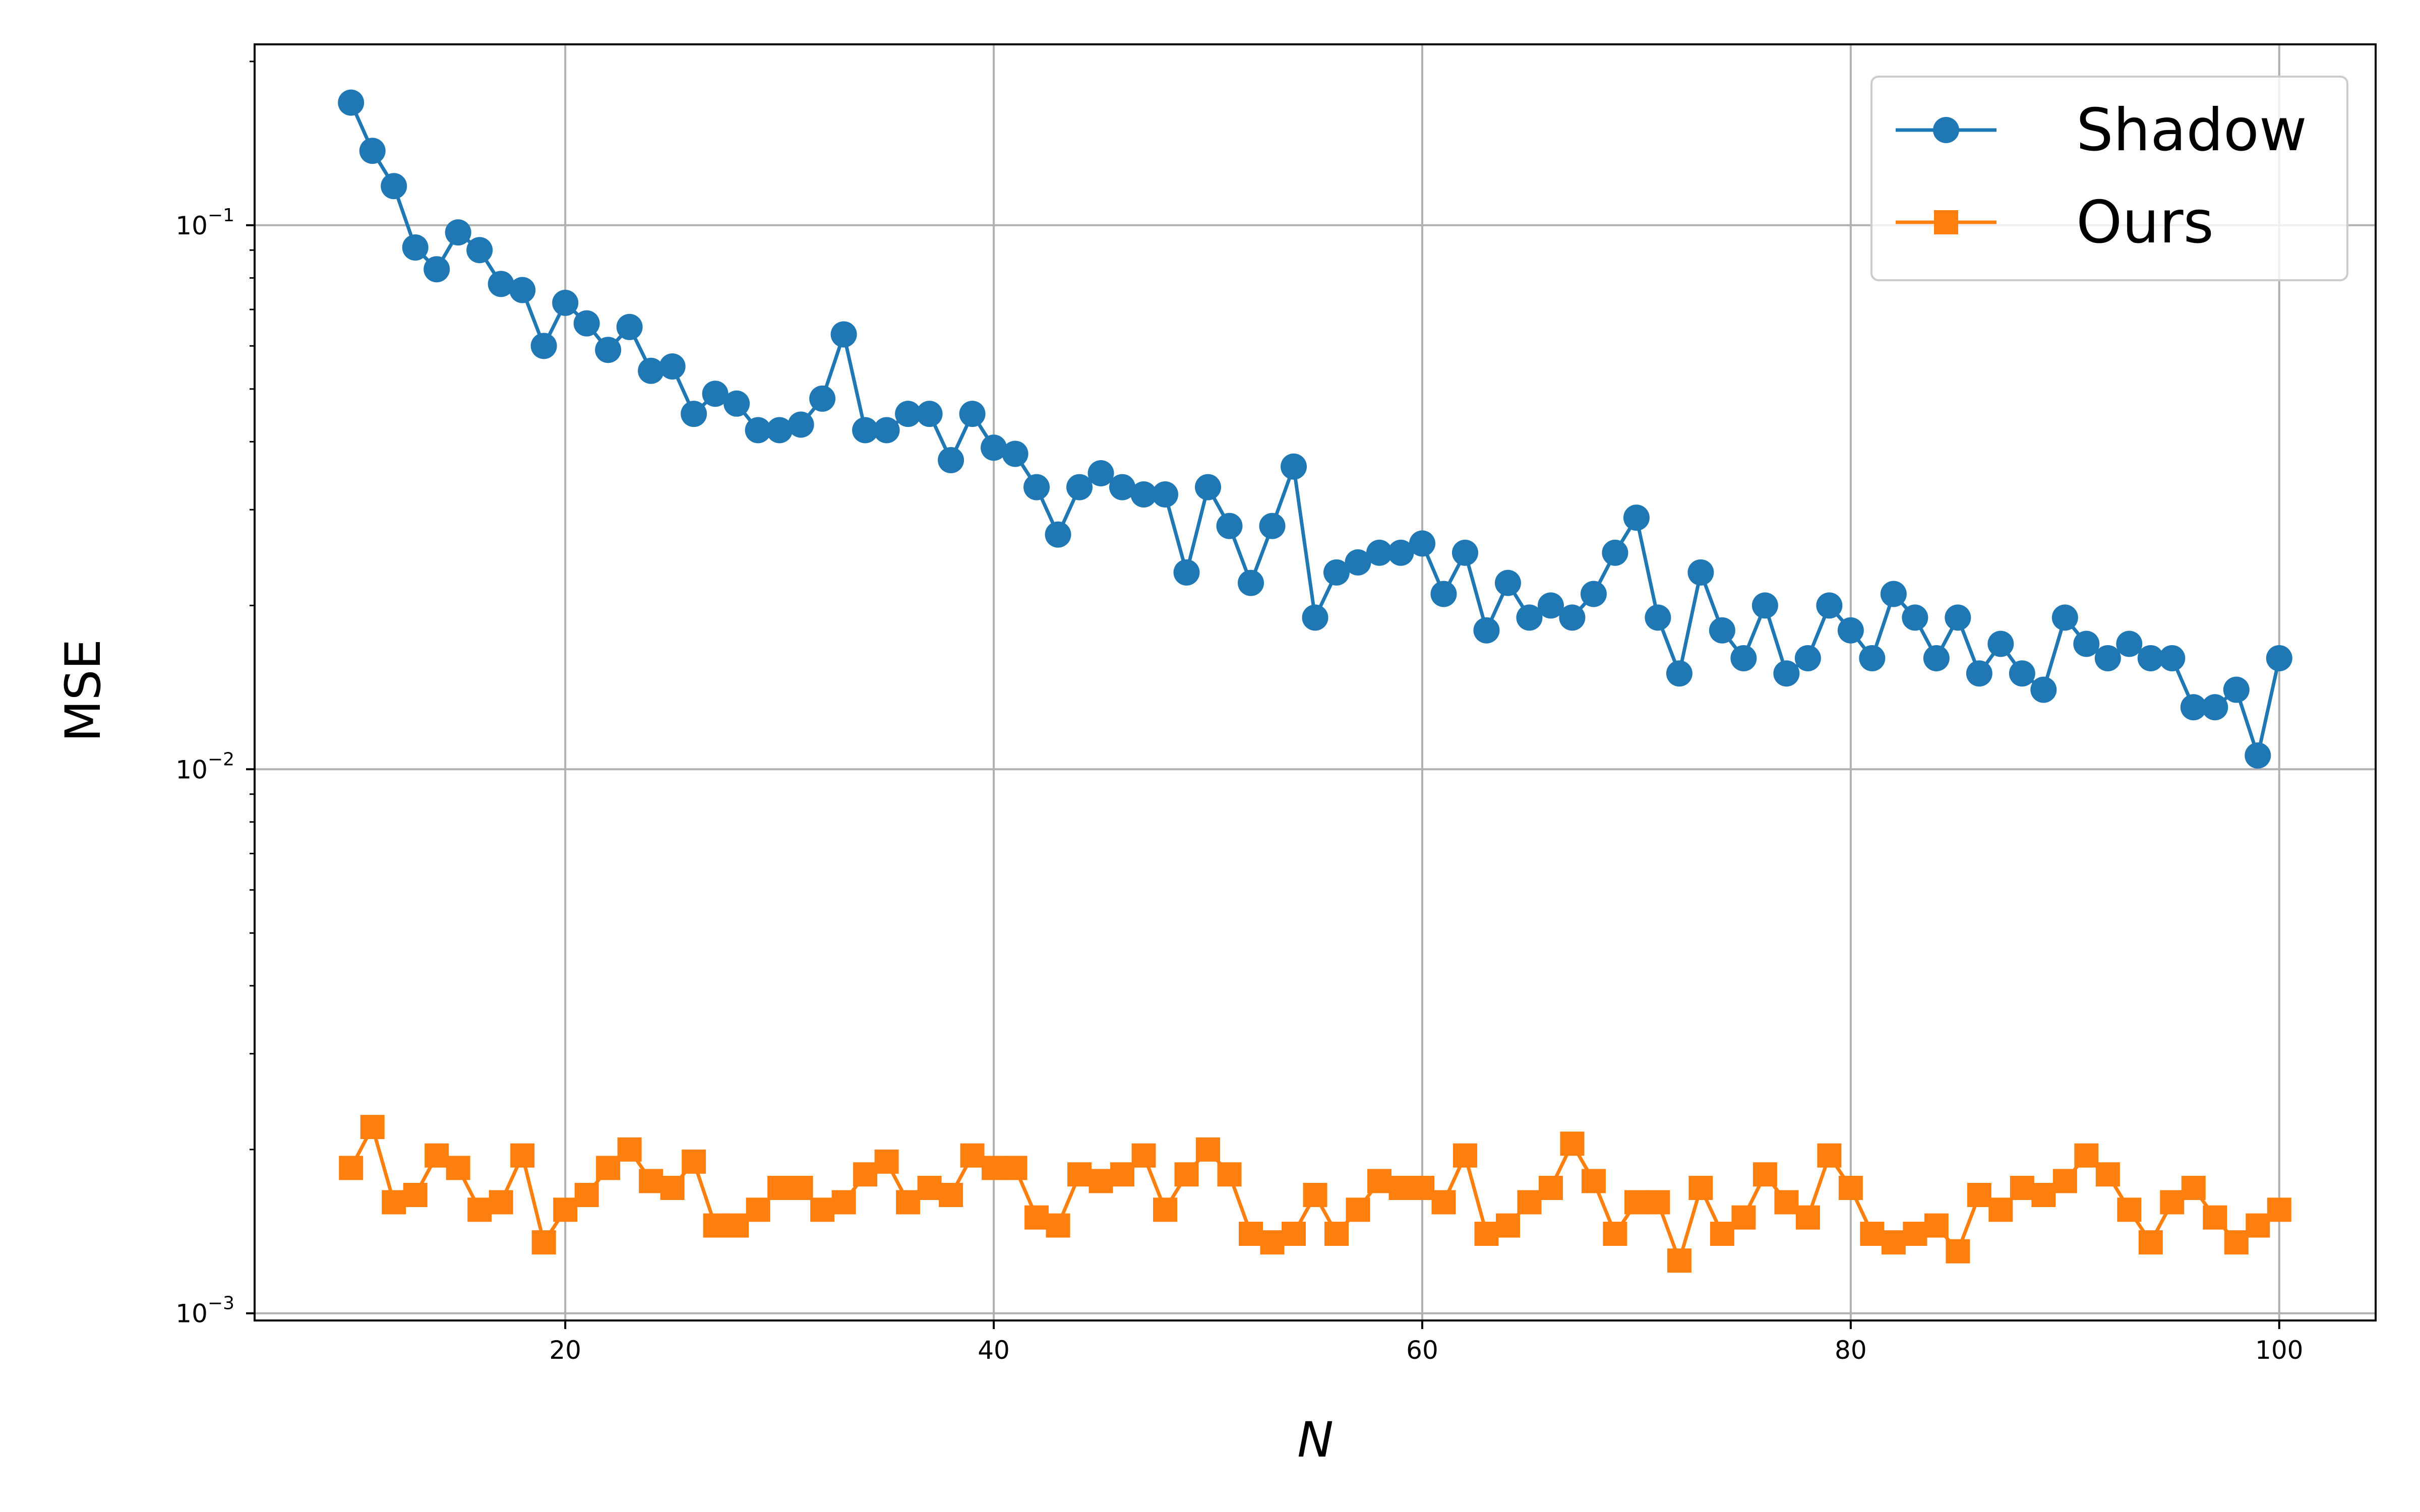 The width and height of the screenshot is (2420, 1512). What do you see at coordinates (2191, 130) in the screenshot?
I see `legend-label: Shadow` at bounding box center [2191, 130].